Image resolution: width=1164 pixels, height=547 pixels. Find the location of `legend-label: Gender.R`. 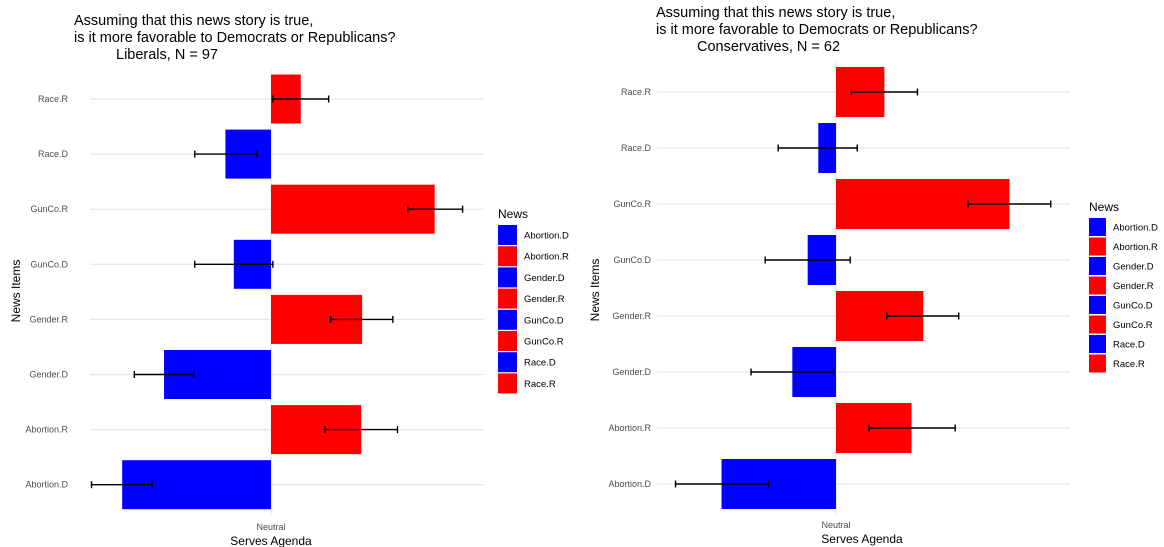

legend-label: Gender.R is located at coordinates (1133, 286).